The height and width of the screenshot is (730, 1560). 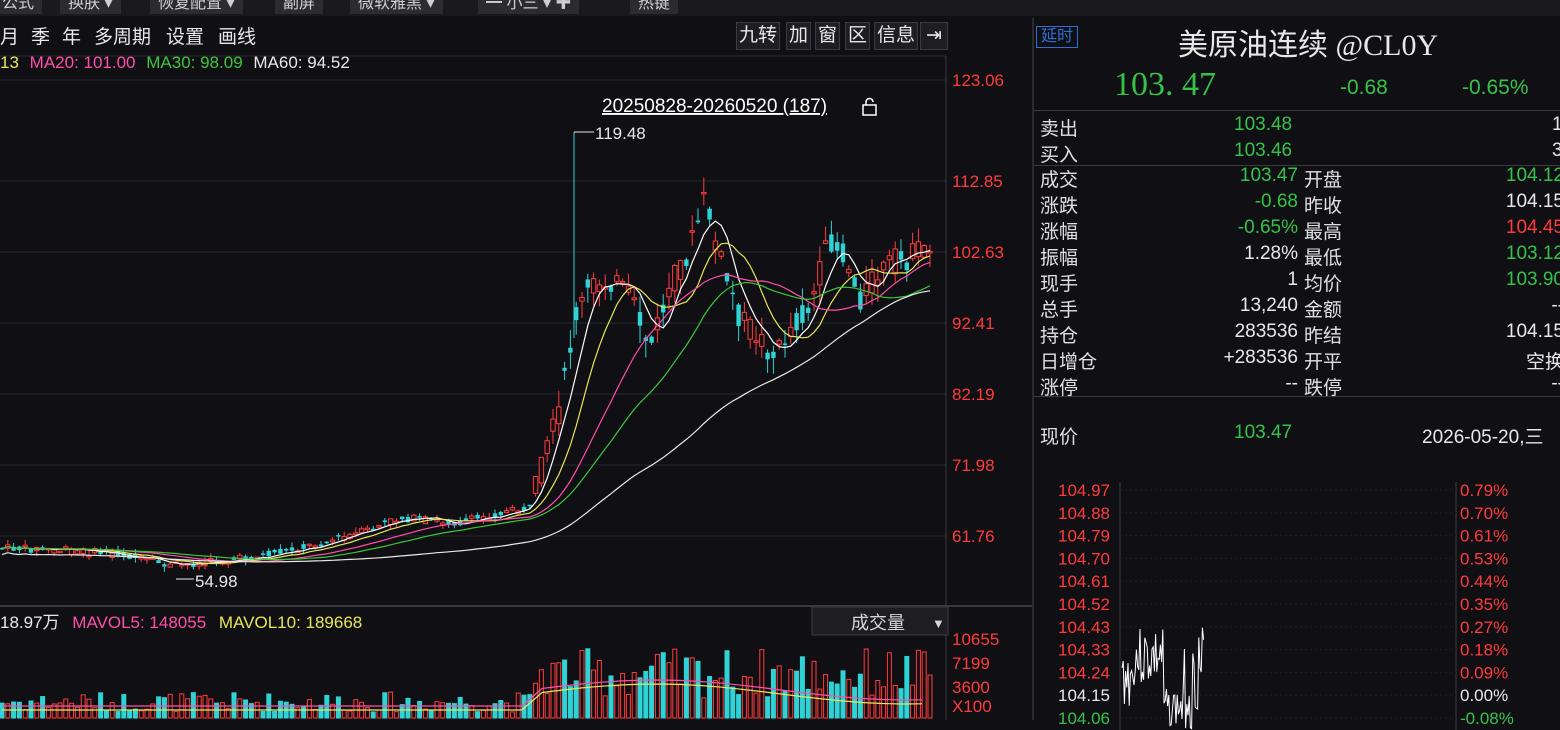 I want to click on collapse-panel-icon: ⇥, so click(x=934, y=36).